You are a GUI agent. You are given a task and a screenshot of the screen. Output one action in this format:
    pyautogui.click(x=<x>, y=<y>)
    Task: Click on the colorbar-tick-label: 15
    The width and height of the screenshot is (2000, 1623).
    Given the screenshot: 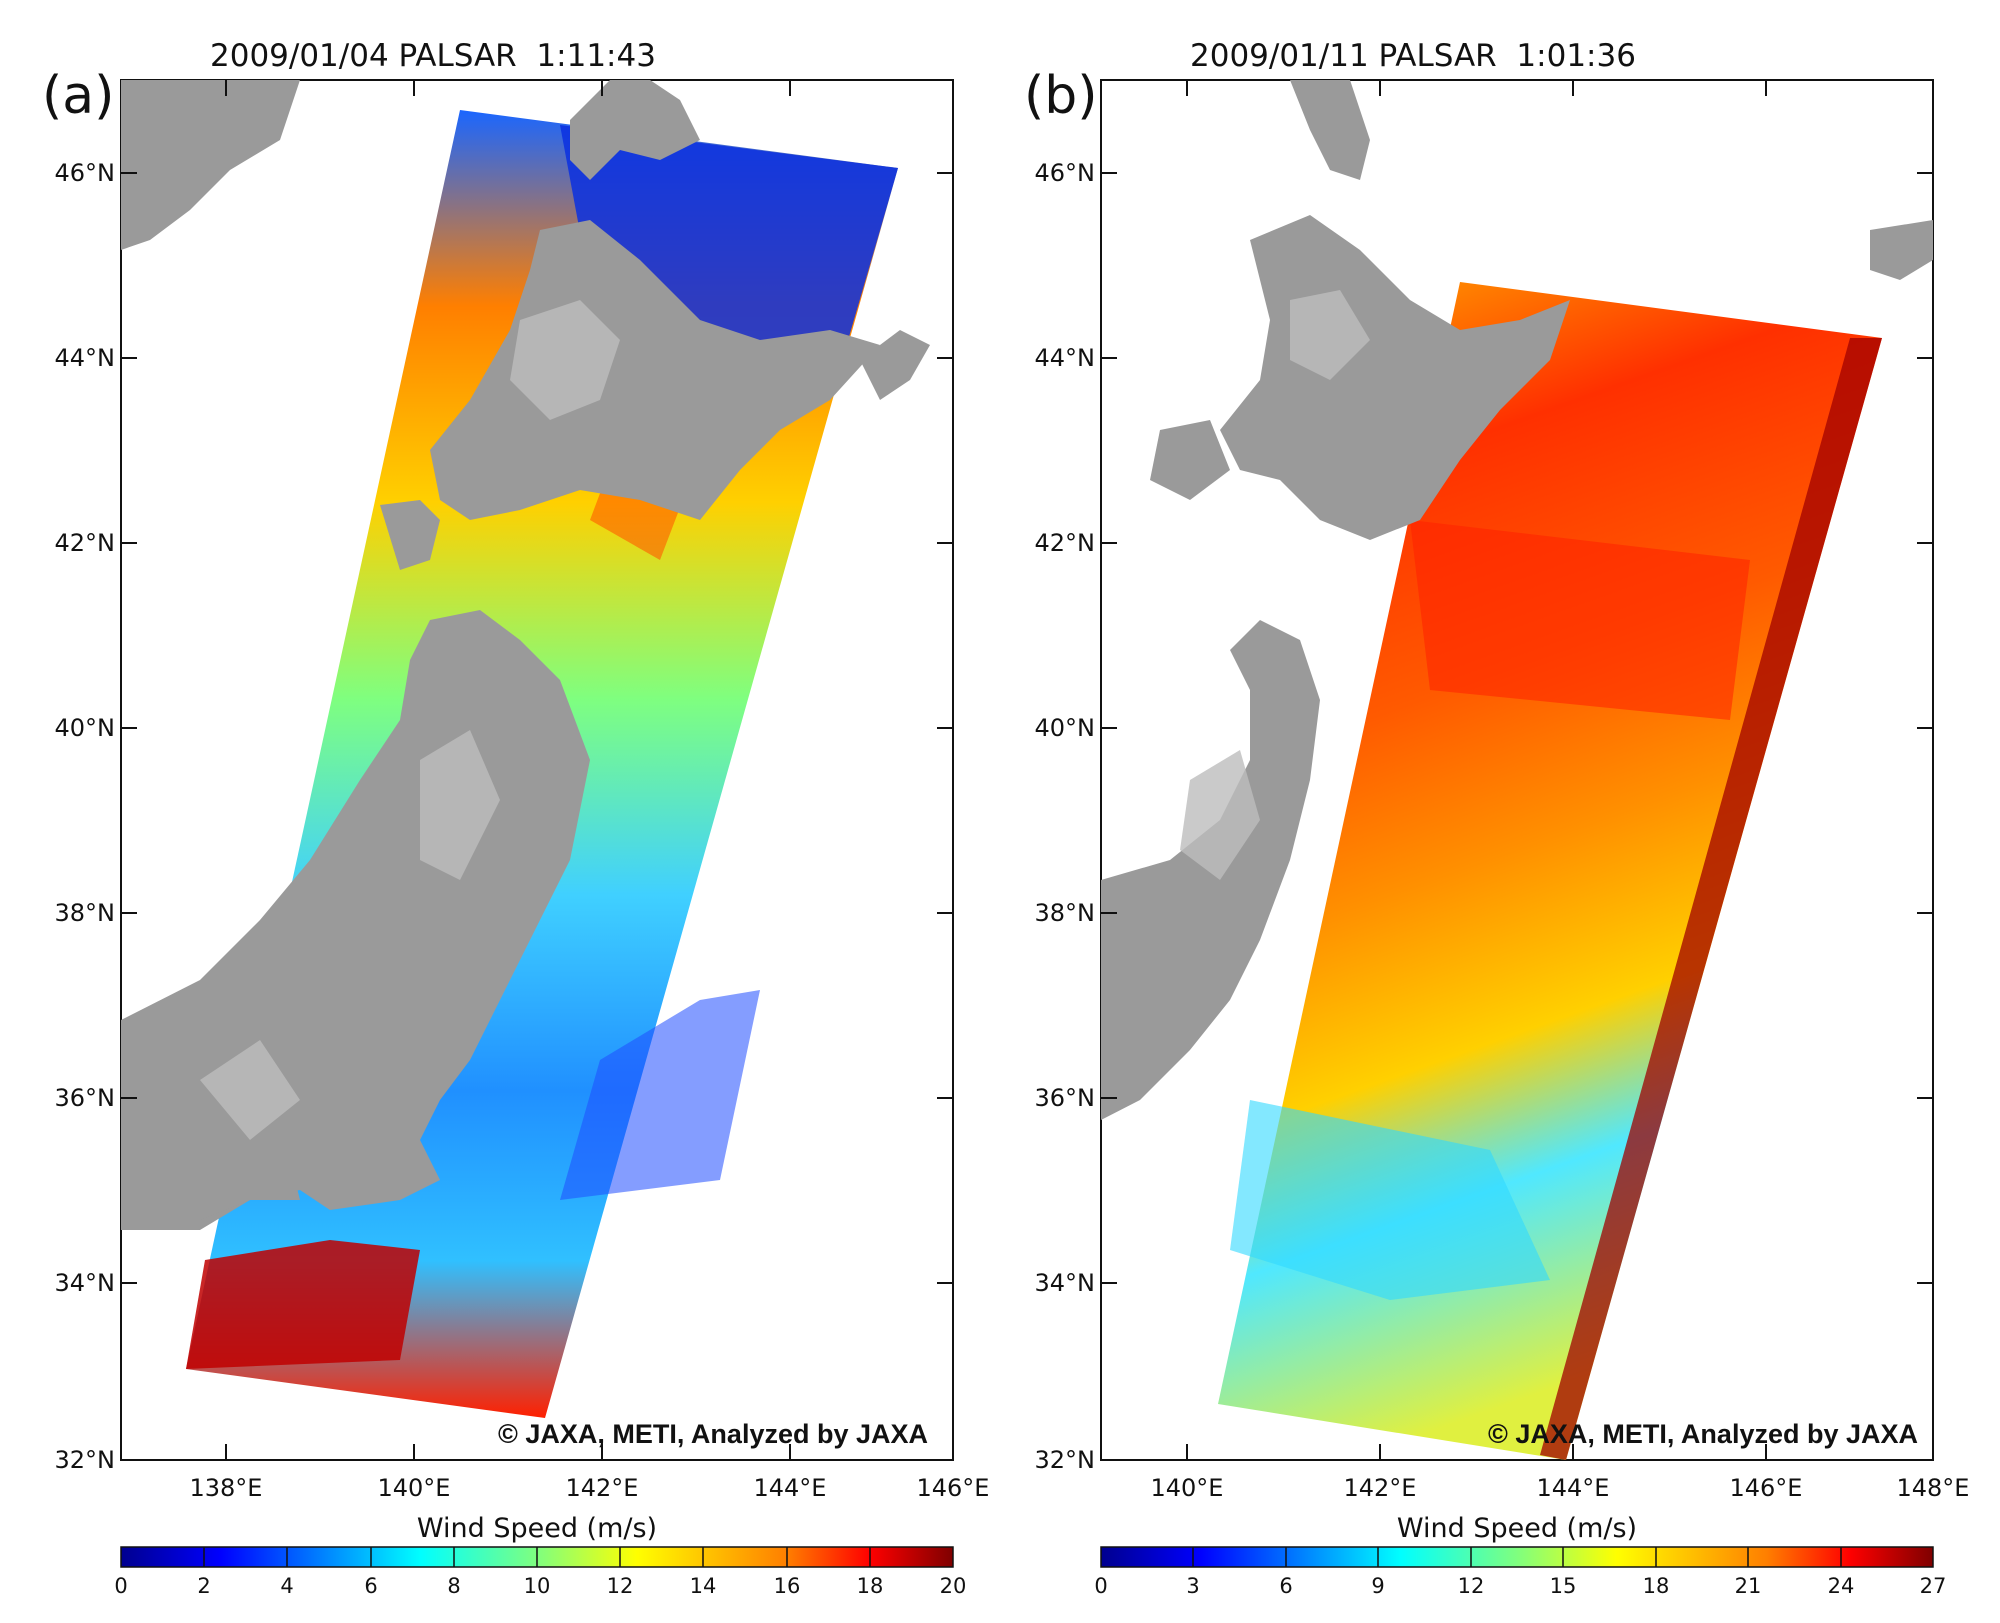 What is the action you would take?
    pyautogui.click(x=1563, y=1586)
    